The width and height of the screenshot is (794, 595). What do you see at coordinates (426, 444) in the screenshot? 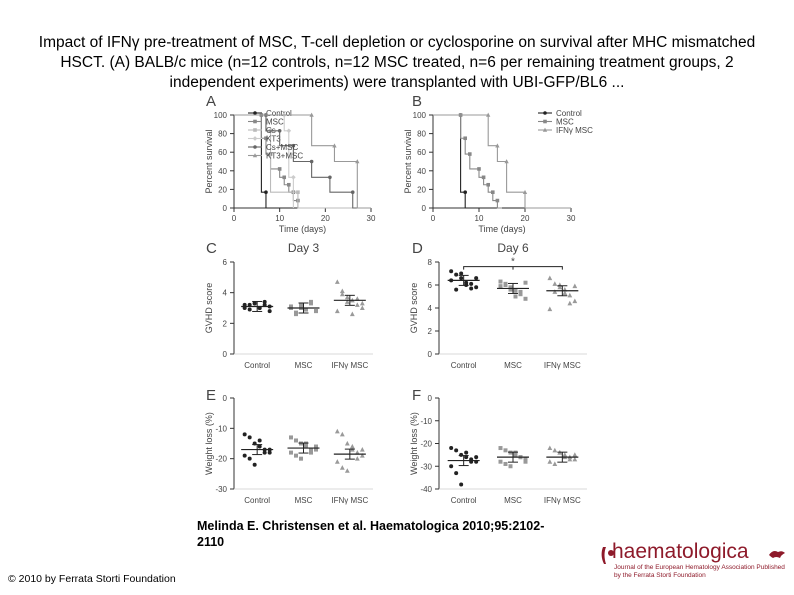
I see `y-tick-label: -20` at bounding box center [426, 444].